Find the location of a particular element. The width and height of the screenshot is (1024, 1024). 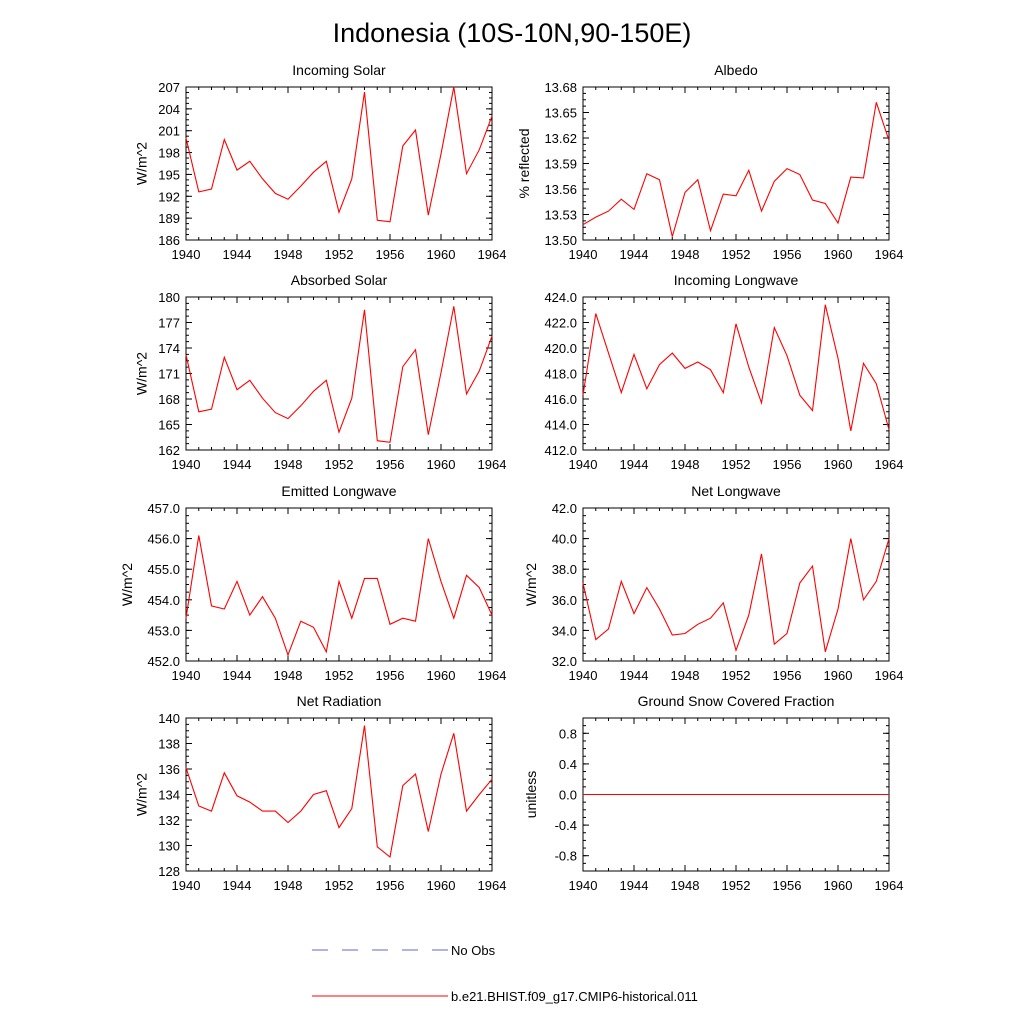

y-tick-label: 456.0 is located at coordinates (163, 539).